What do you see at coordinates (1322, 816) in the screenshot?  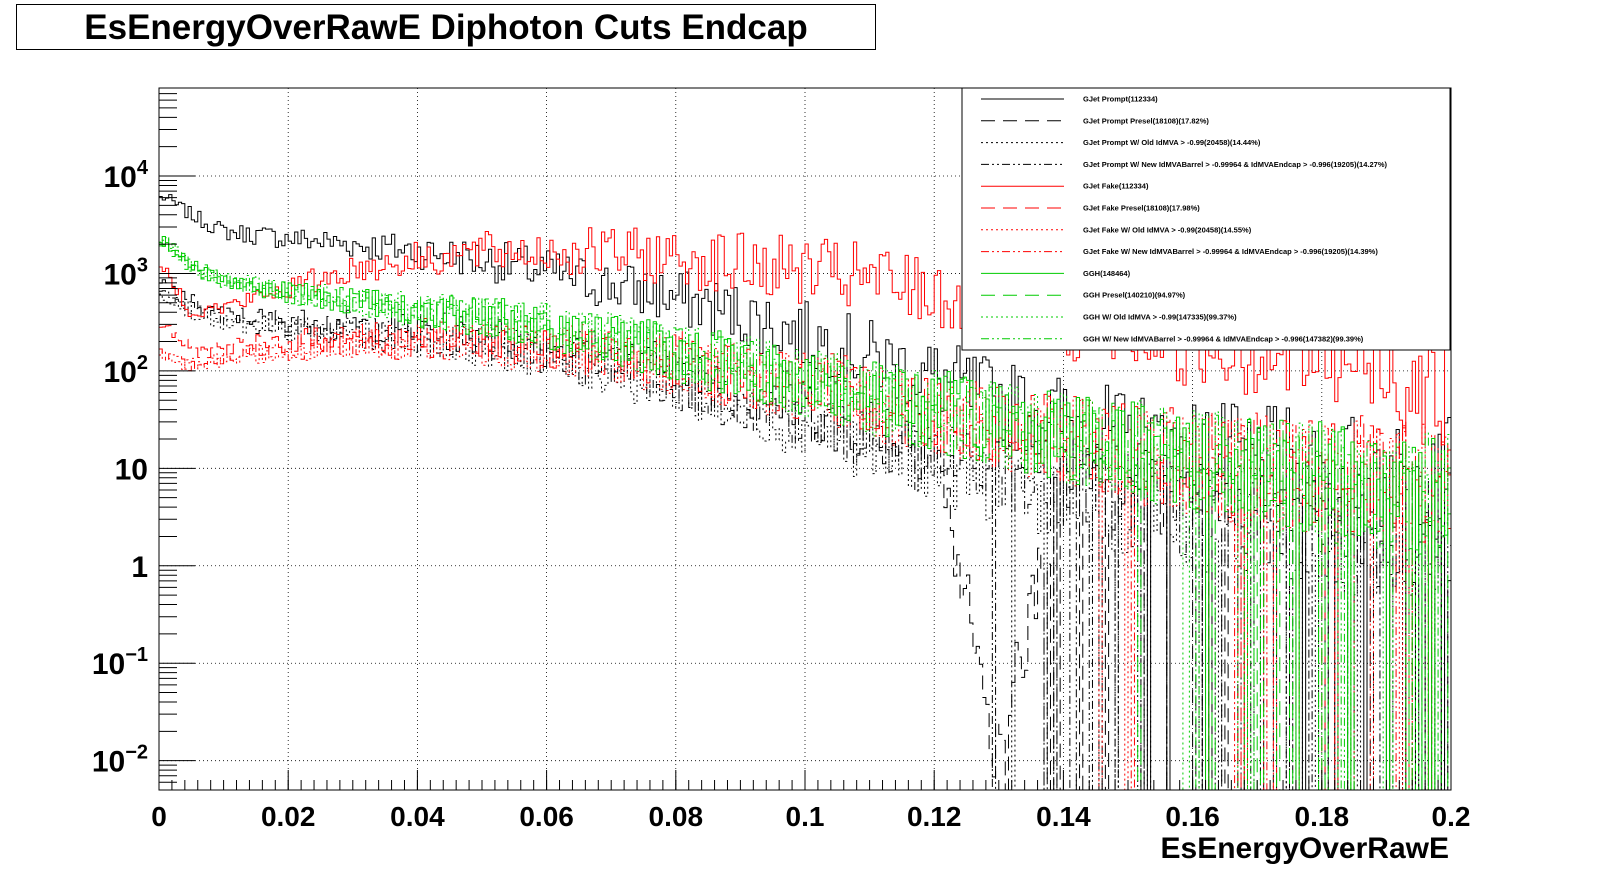 I see `x-tick-label: 0.18` at bounding box center [1322, 816].